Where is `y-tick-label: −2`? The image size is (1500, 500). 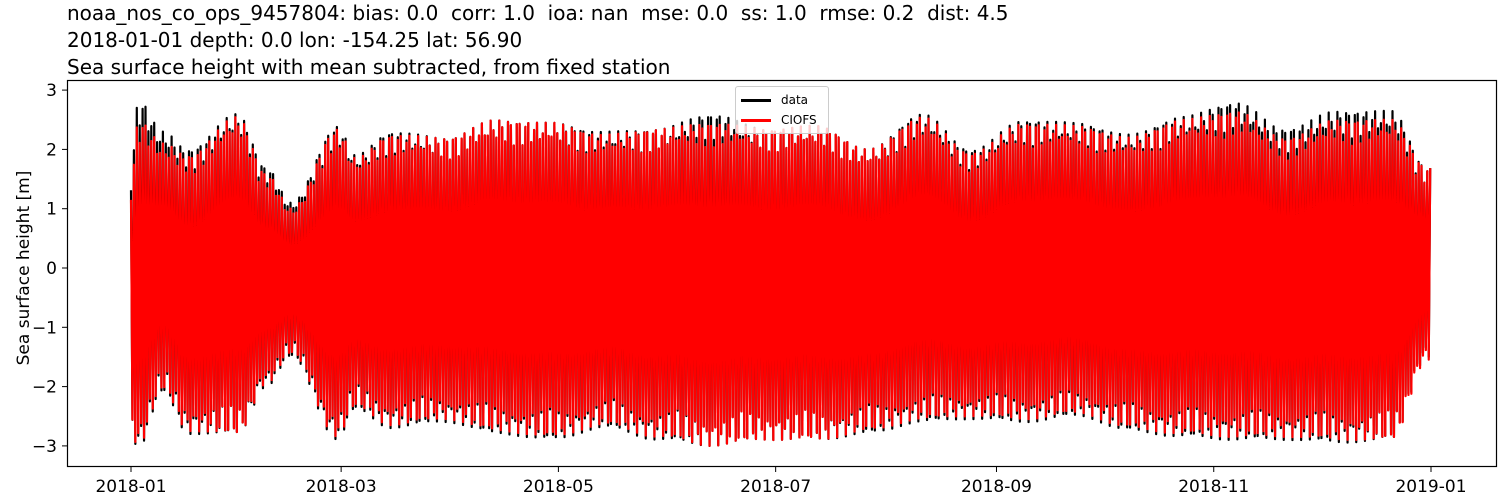
y-tick-label: −2 is located at coordinates (44, 388).